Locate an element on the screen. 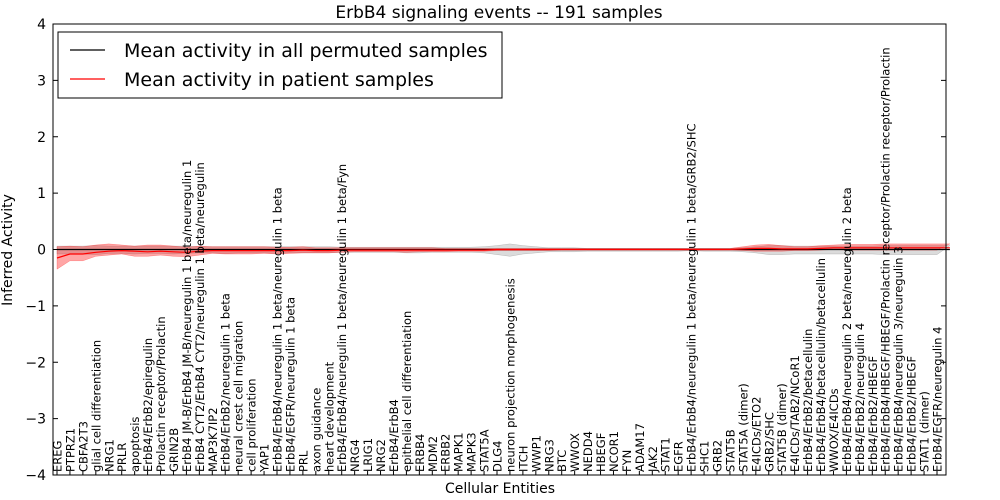  x-tick-label: FYN is located at coordinates (627, 461).